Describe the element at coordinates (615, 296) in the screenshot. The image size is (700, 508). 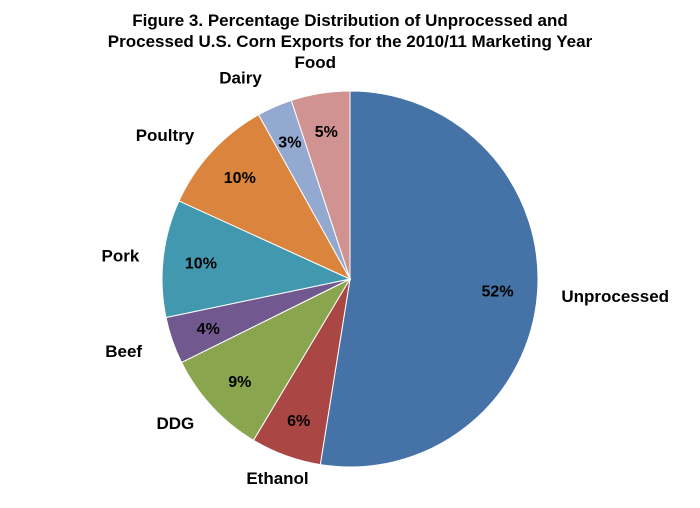
I see `category-label-unprocessed: Unprocessed` at that location.